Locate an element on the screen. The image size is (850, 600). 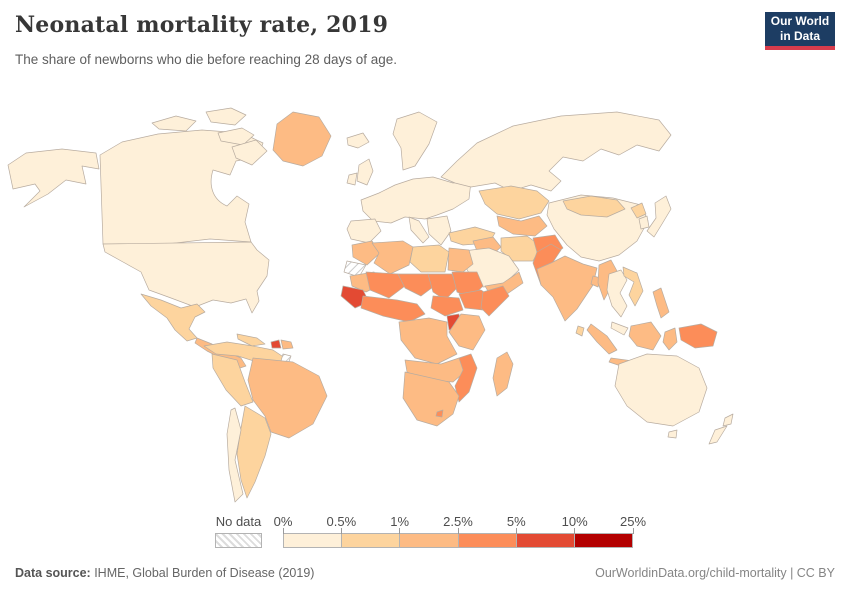
region-central-africa is located at coordinates (428, 341).